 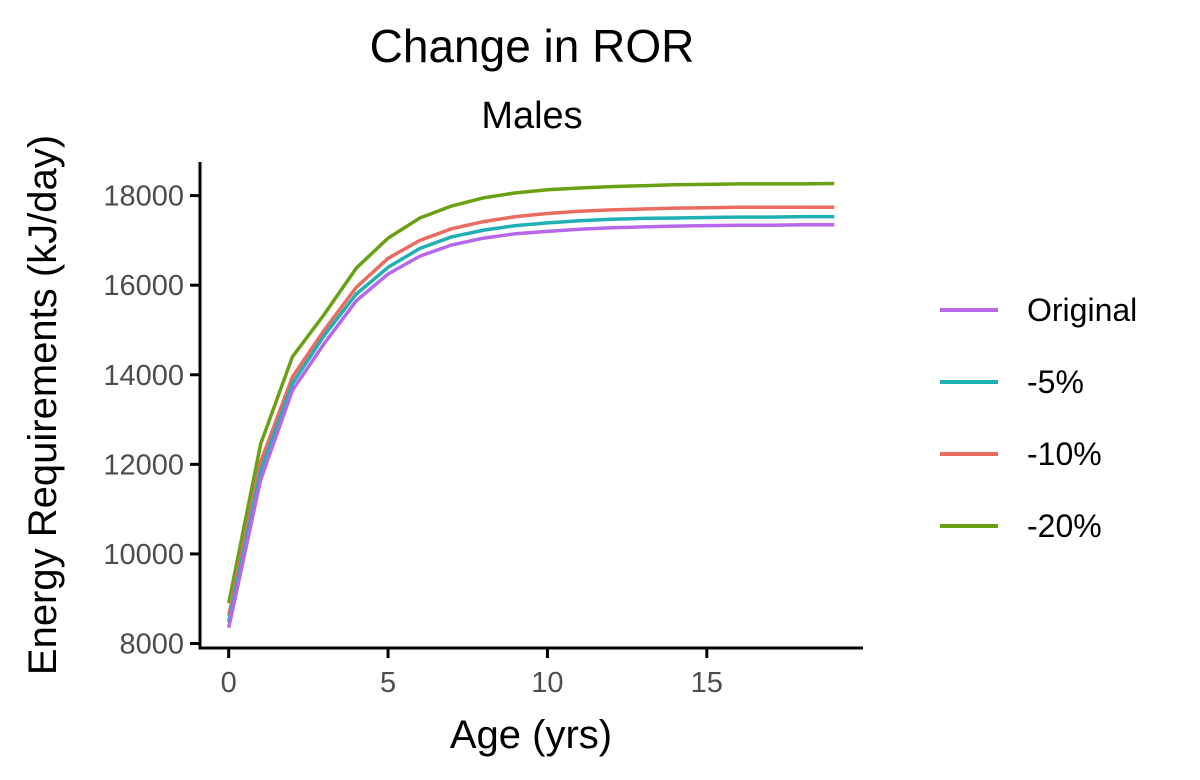 What do you see at coordinates (143, 376) in the screenshot?
I see `y-tick-label: 14000` at bounding box center [143, 376].